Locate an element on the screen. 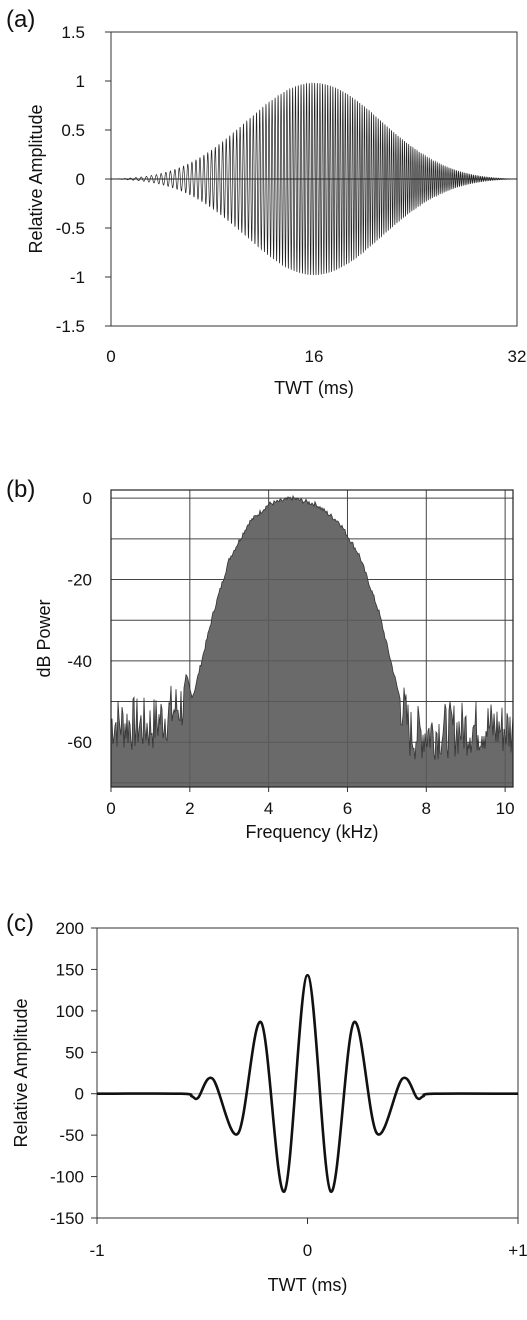 Image resolution: width=527 pixels, height=1320 pixels. panel-label-a: (a) is located at coordinates (21, 19).